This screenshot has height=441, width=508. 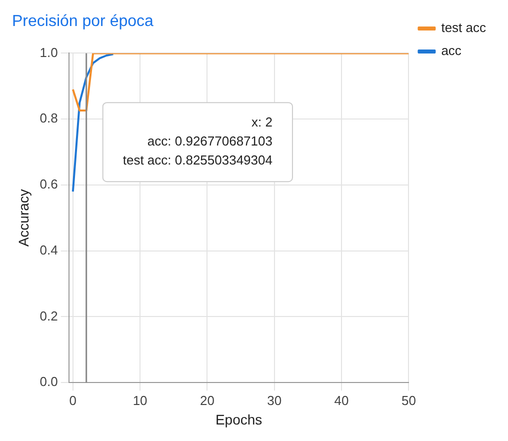 I want to click on chart-title: Precisión por época, so click(x=83, y=21).